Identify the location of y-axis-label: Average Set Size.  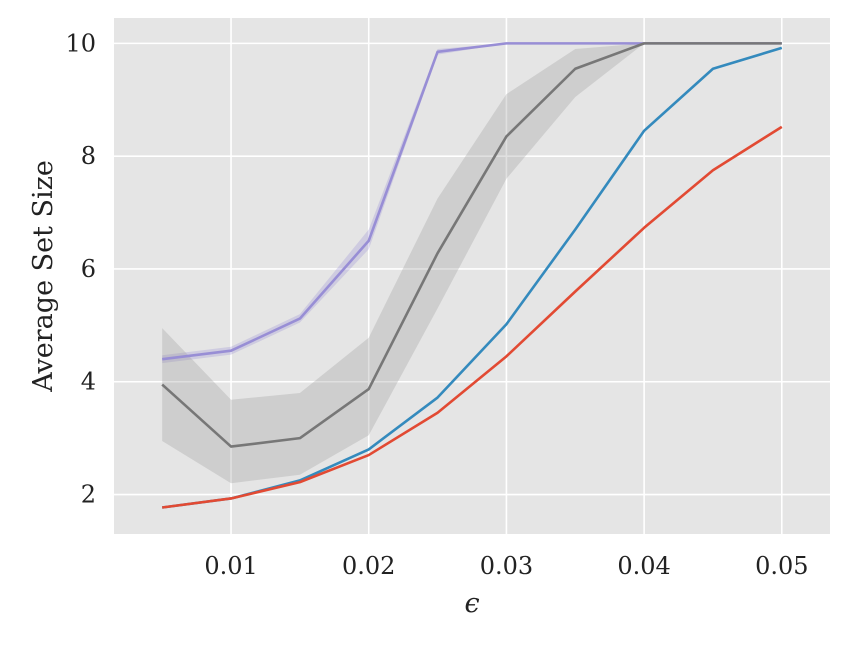
(43, 276).